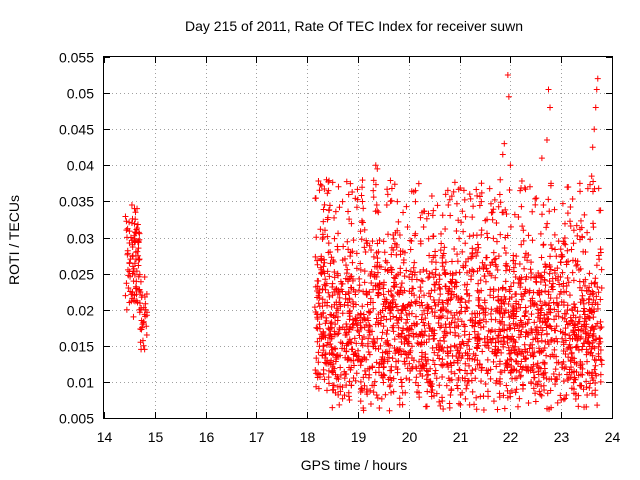 Image resolution: width=640 pixels, height=480 pixels. Describe the element at coordinates (442, 397) in the screenshot. I see `data-point-1959` at that location.